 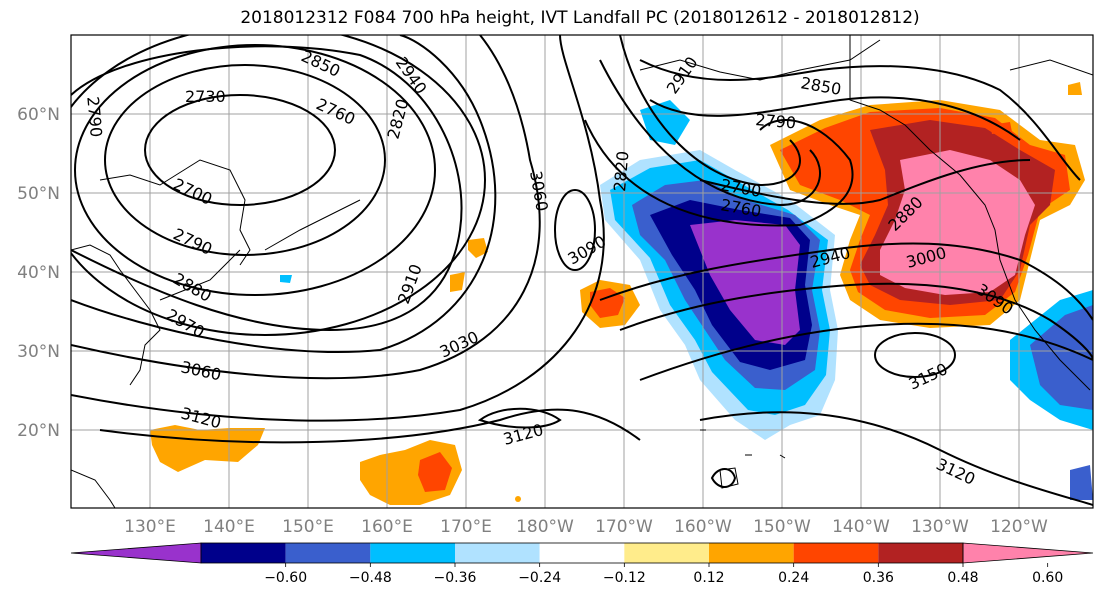 What do you see at coordinates (703, 527) in the screenshot?
I see `lon-label: 160°W` at bounding box center [703, 527].